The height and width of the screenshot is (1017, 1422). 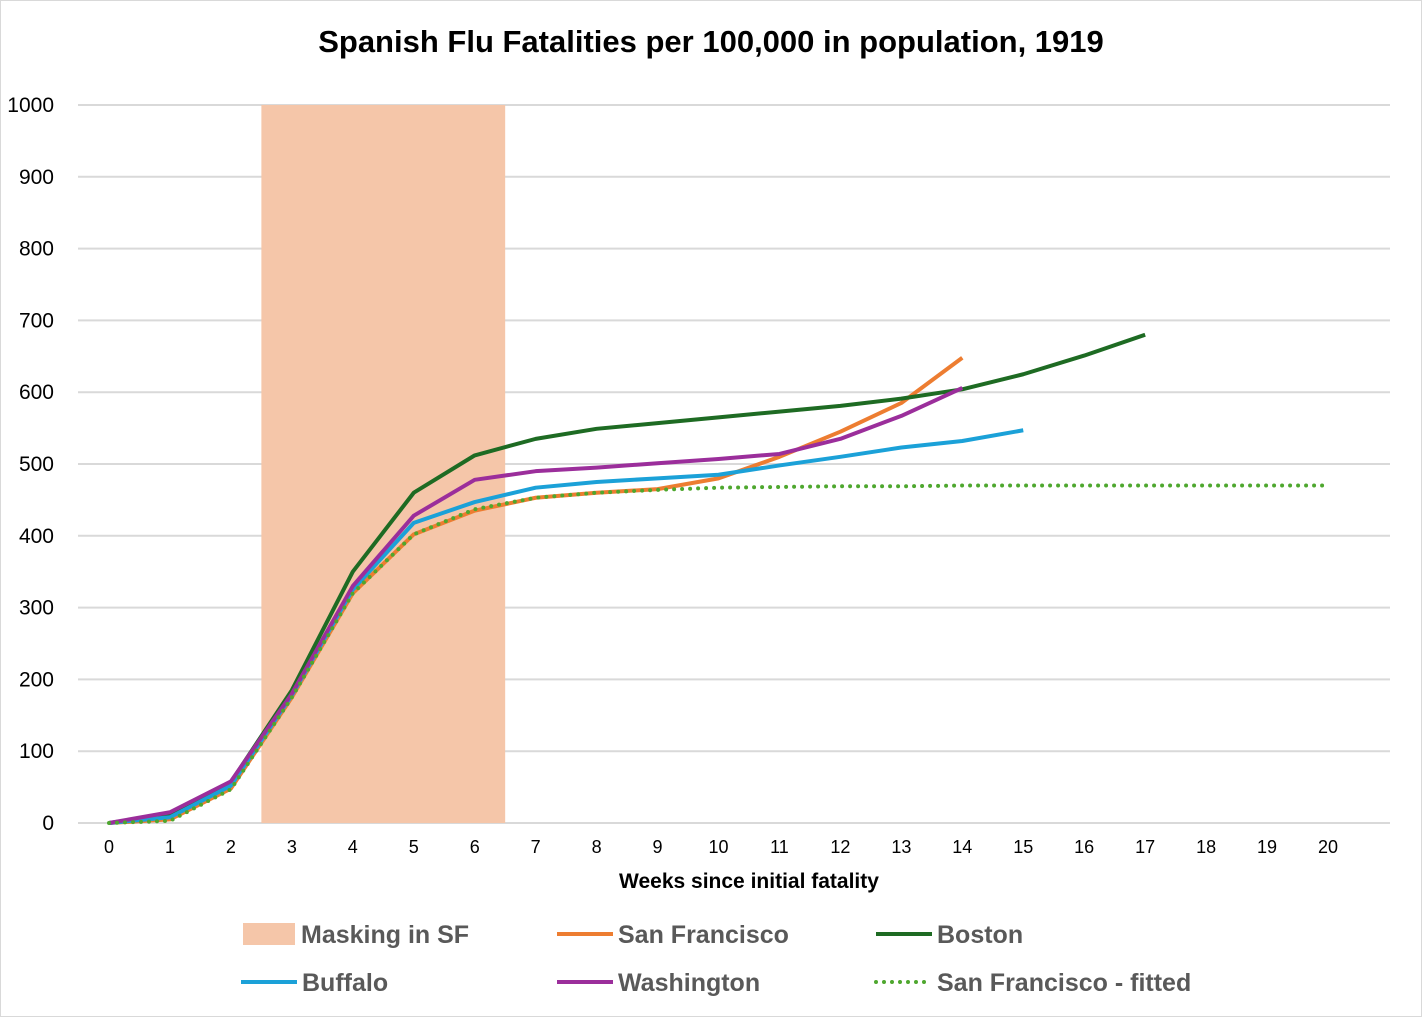 I want to click on x-tick-label: 3, so click(x=292, y=847).